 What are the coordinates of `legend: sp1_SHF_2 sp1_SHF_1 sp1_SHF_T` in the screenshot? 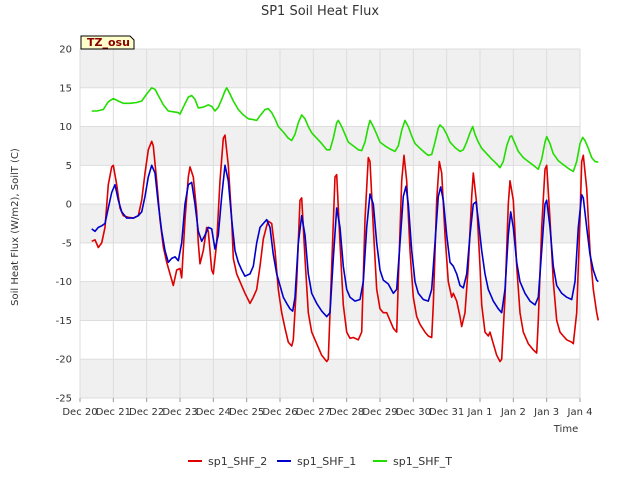 It's located at (320, 461).